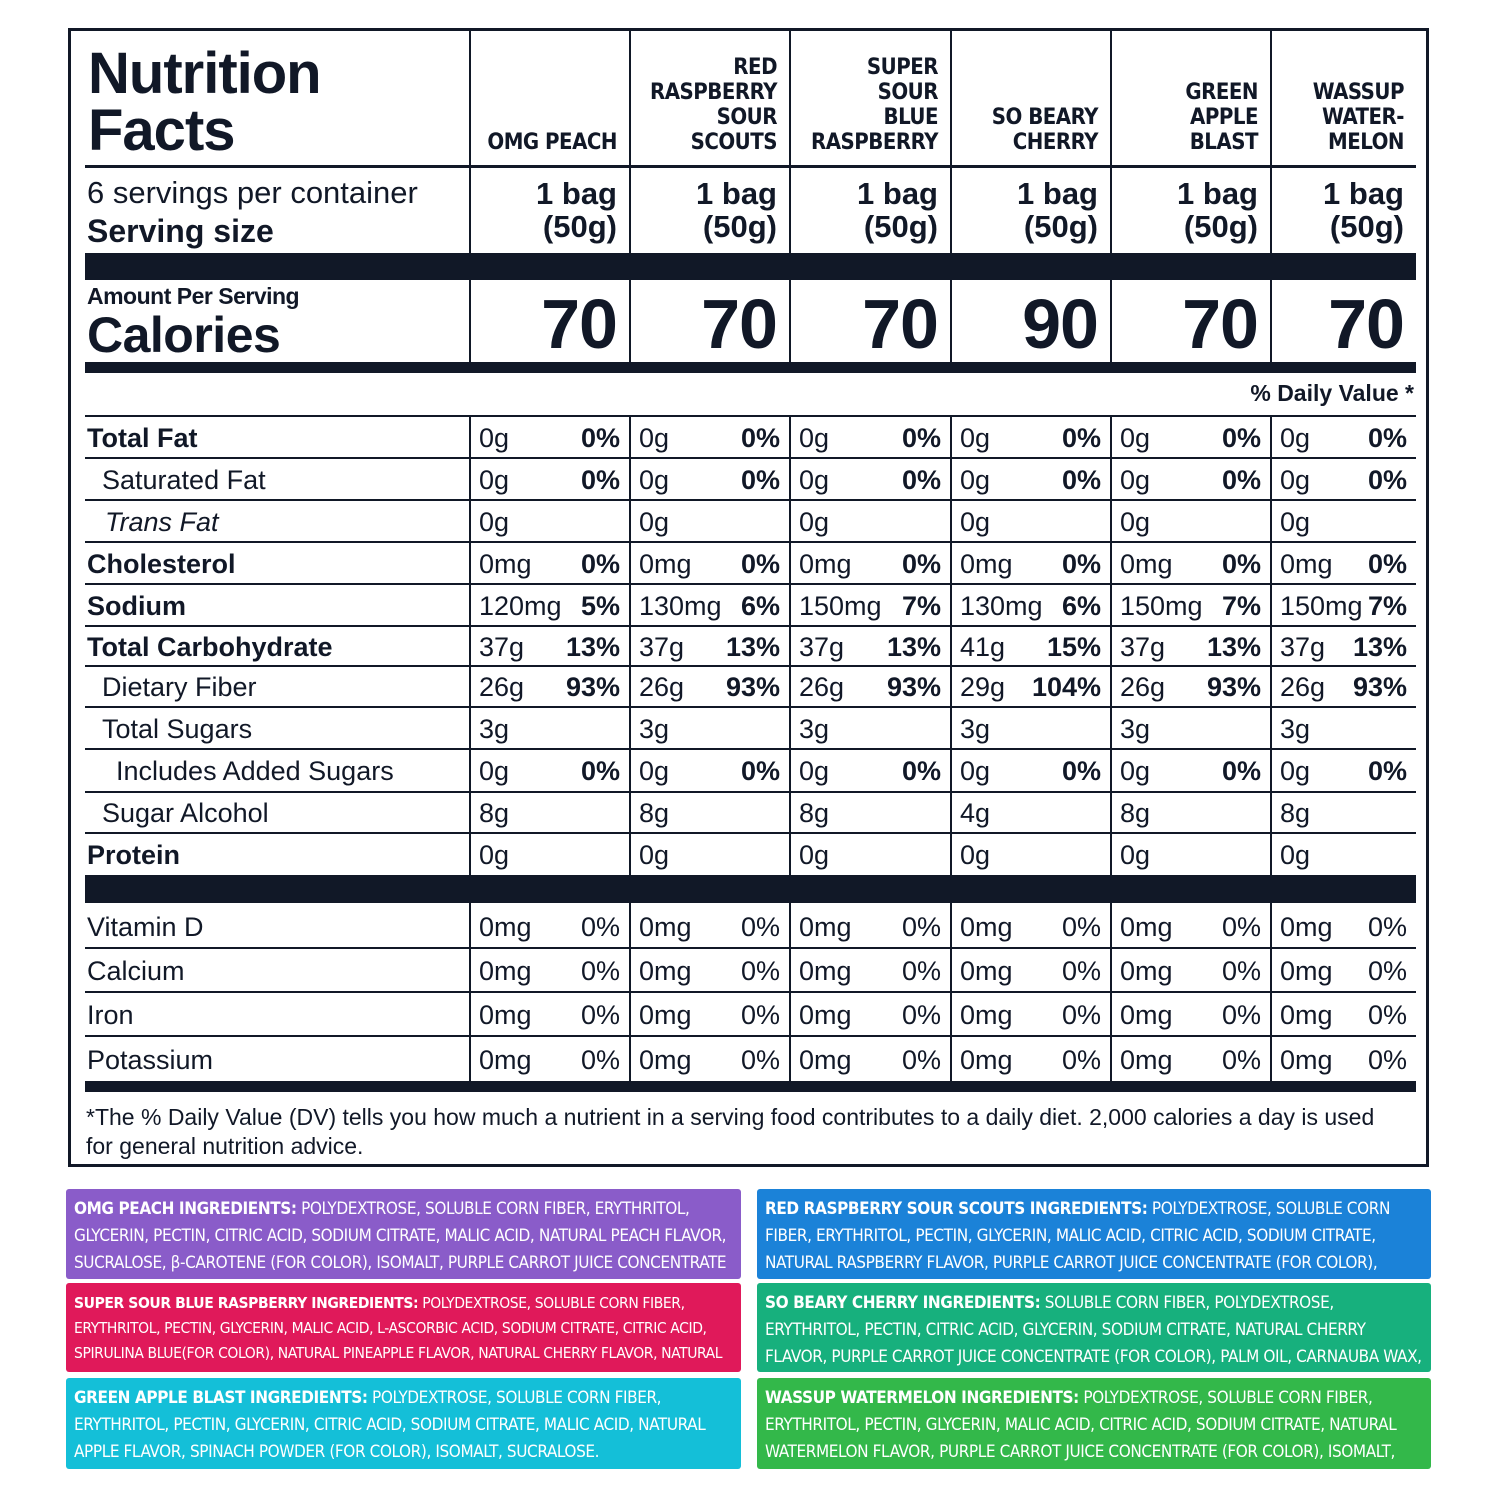  Describe the element at coordinates (252, 192) in the screenshot. I see `servings-per-container: 6 servings per container` at that location.